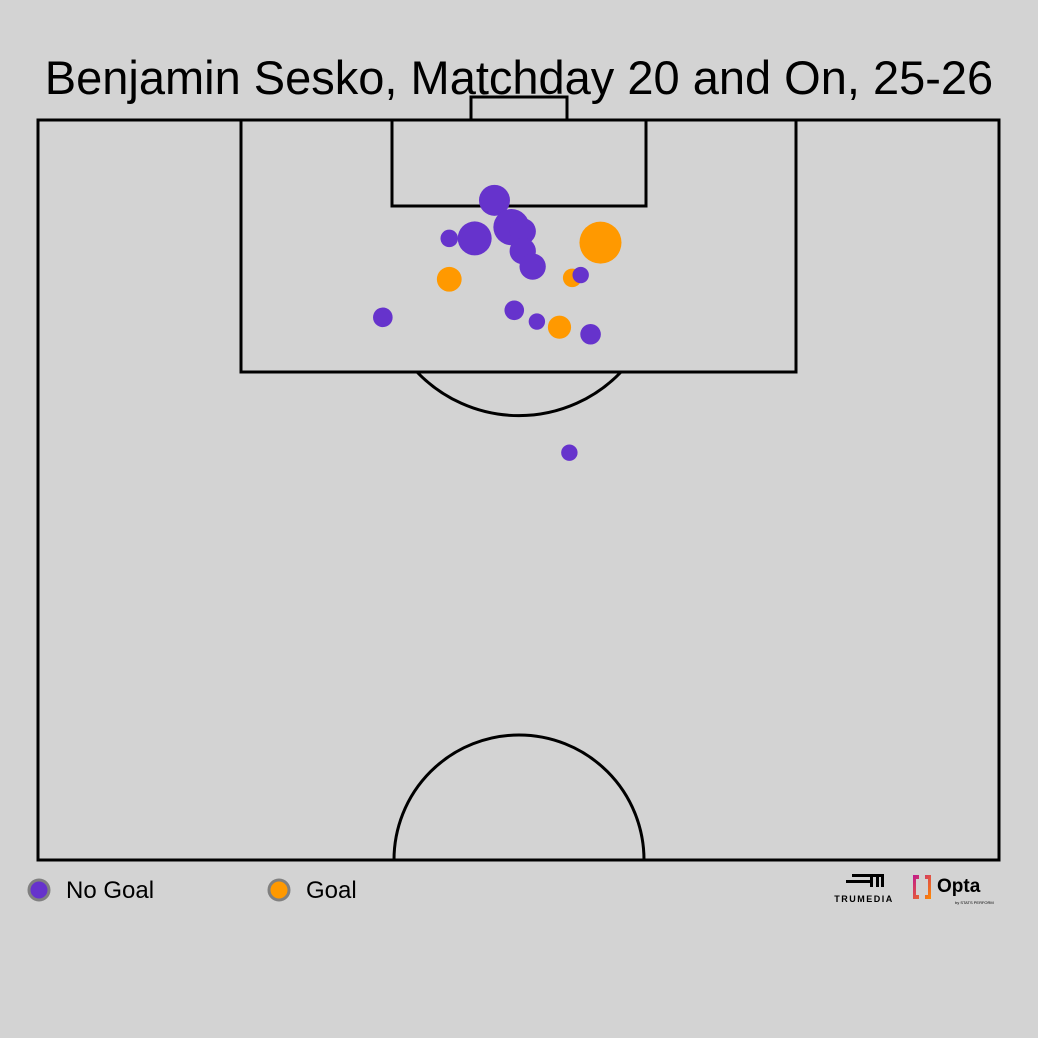 This screenshot has height=1038, width=1038. What do you see at coordinates (519, 108) in the screenshot?
I see `goal` at bounding box center [519, 108].